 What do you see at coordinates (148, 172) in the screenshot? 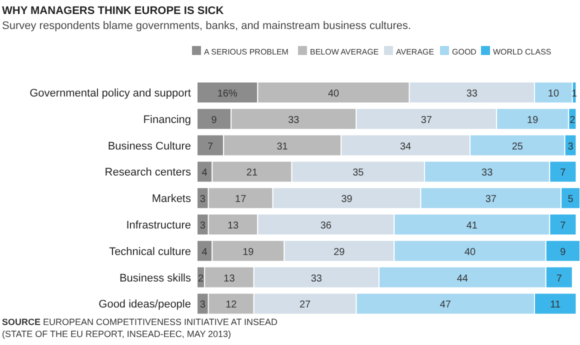
I see `y-tick-label: Research centers` at bounding box center [148, 172].